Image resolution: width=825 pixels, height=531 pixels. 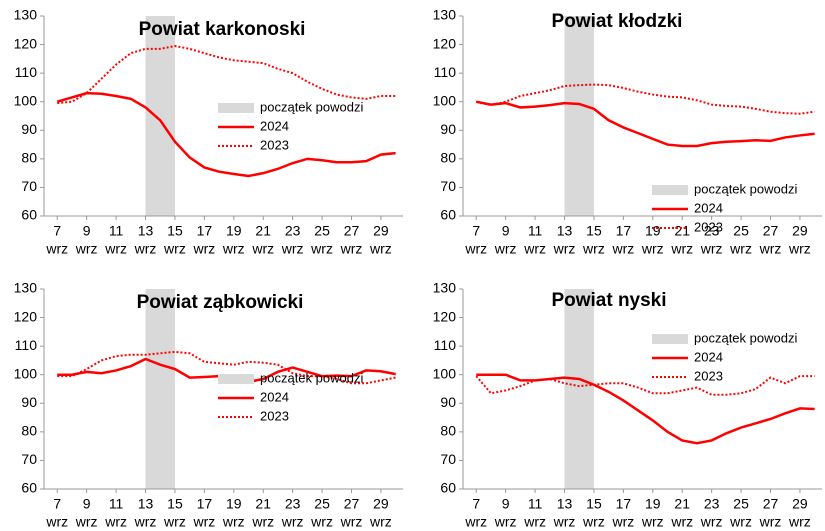 I want to click on x-tick-label: 15, so click(x=594, y=231).